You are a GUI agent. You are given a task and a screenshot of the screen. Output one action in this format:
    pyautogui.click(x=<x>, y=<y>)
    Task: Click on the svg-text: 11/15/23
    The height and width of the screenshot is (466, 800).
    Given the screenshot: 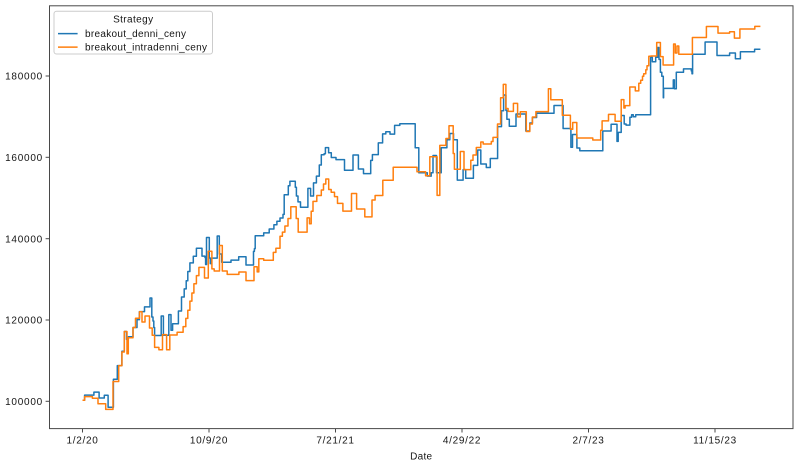 What is the action you would take?
    pyautogui.click(x=715, y=441)
    